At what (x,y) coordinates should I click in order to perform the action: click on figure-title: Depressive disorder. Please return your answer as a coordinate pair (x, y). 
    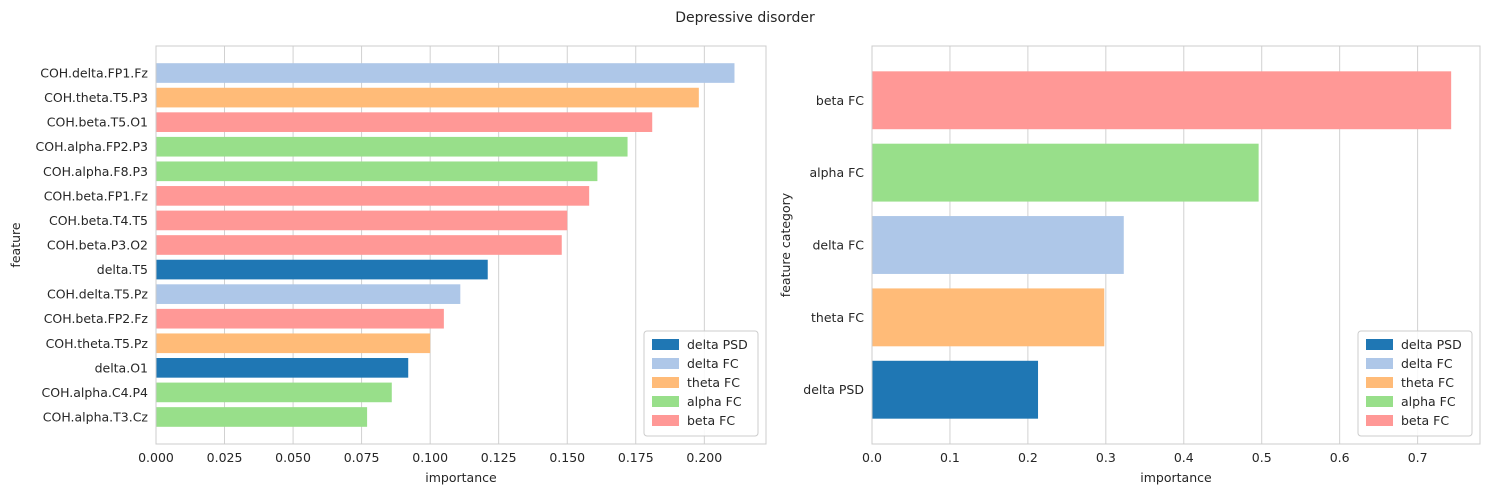
    Looking at the image, I should click on (745, 18).